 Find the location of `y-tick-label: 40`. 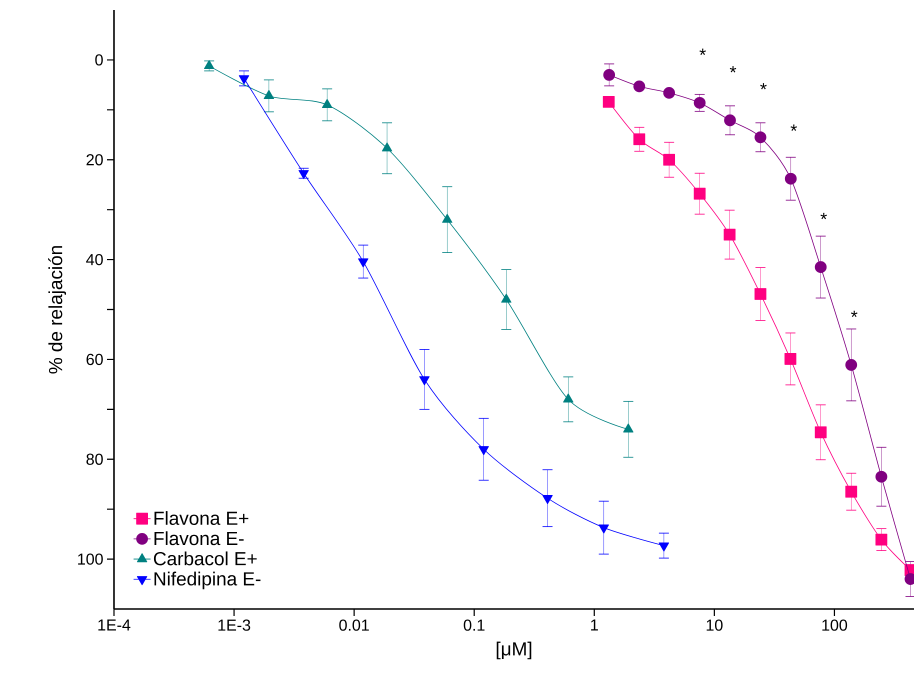

y-tick-label: 40 is located at coordinates (94, 260).